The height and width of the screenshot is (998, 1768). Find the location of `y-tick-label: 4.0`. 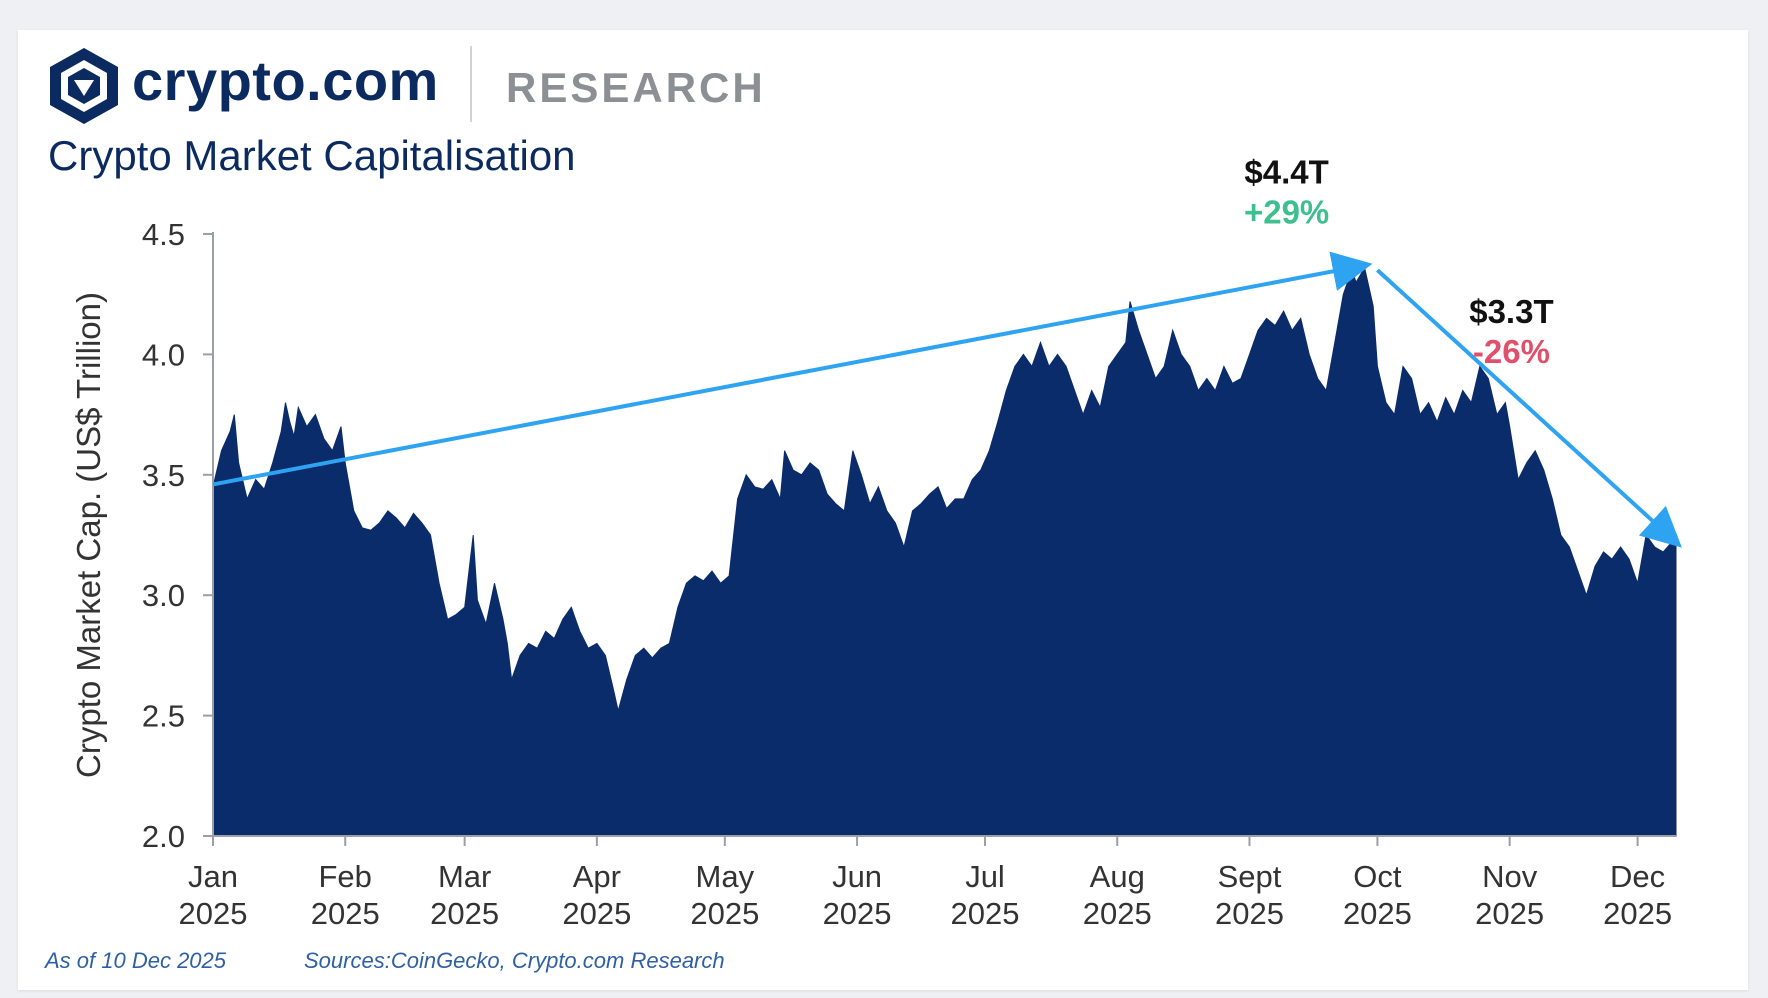

y-tick-label: 4.0 is located at coordinates (163, 354).